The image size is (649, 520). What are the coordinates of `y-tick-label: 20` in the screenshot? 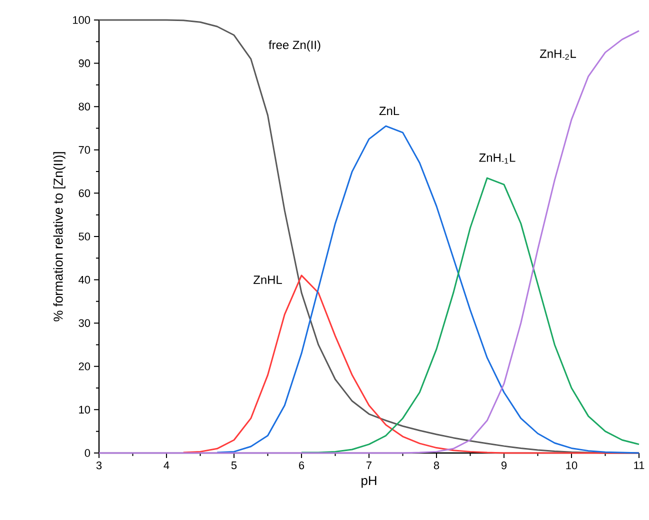 It's located at (84, 366).